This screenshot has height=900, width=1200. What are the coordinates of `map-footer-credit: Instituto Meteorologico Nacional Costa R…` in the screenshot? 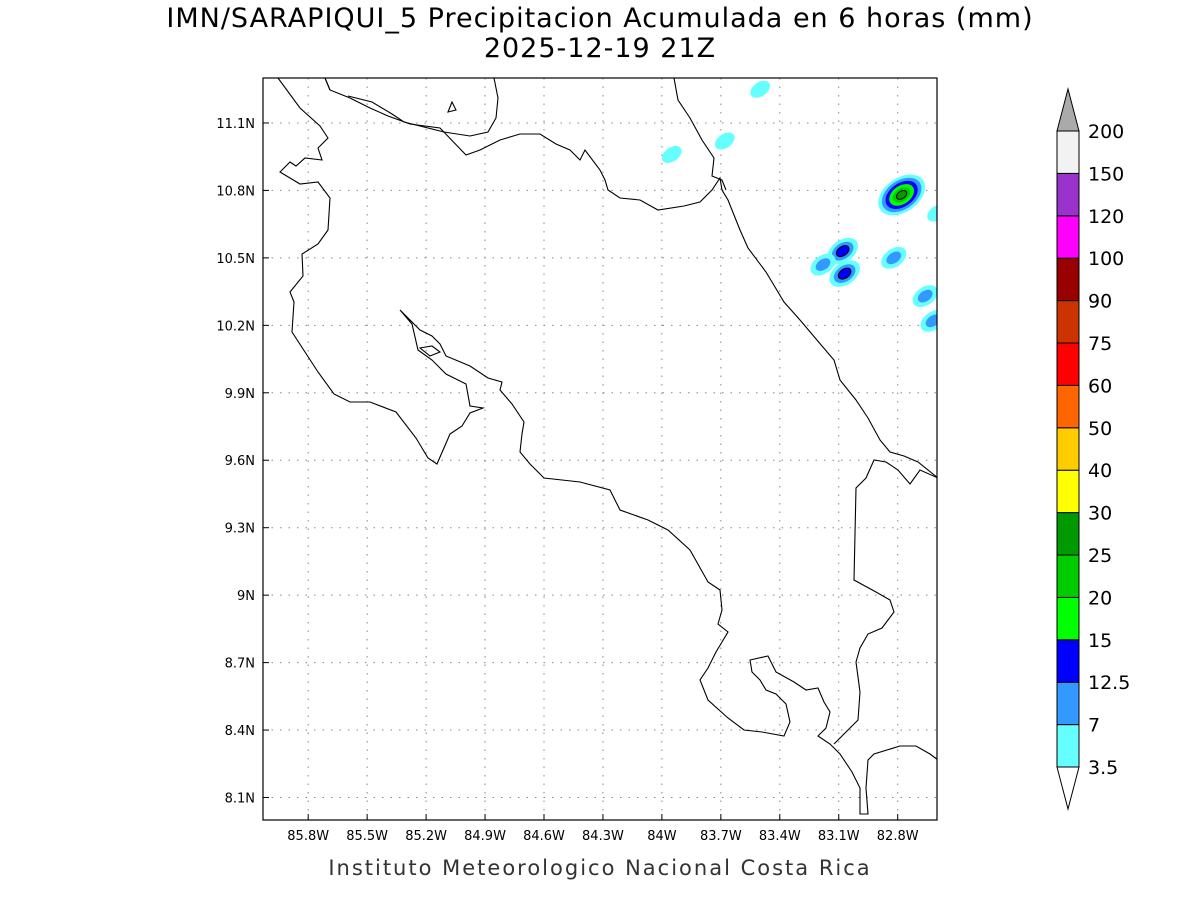 It's located at (600, 868).